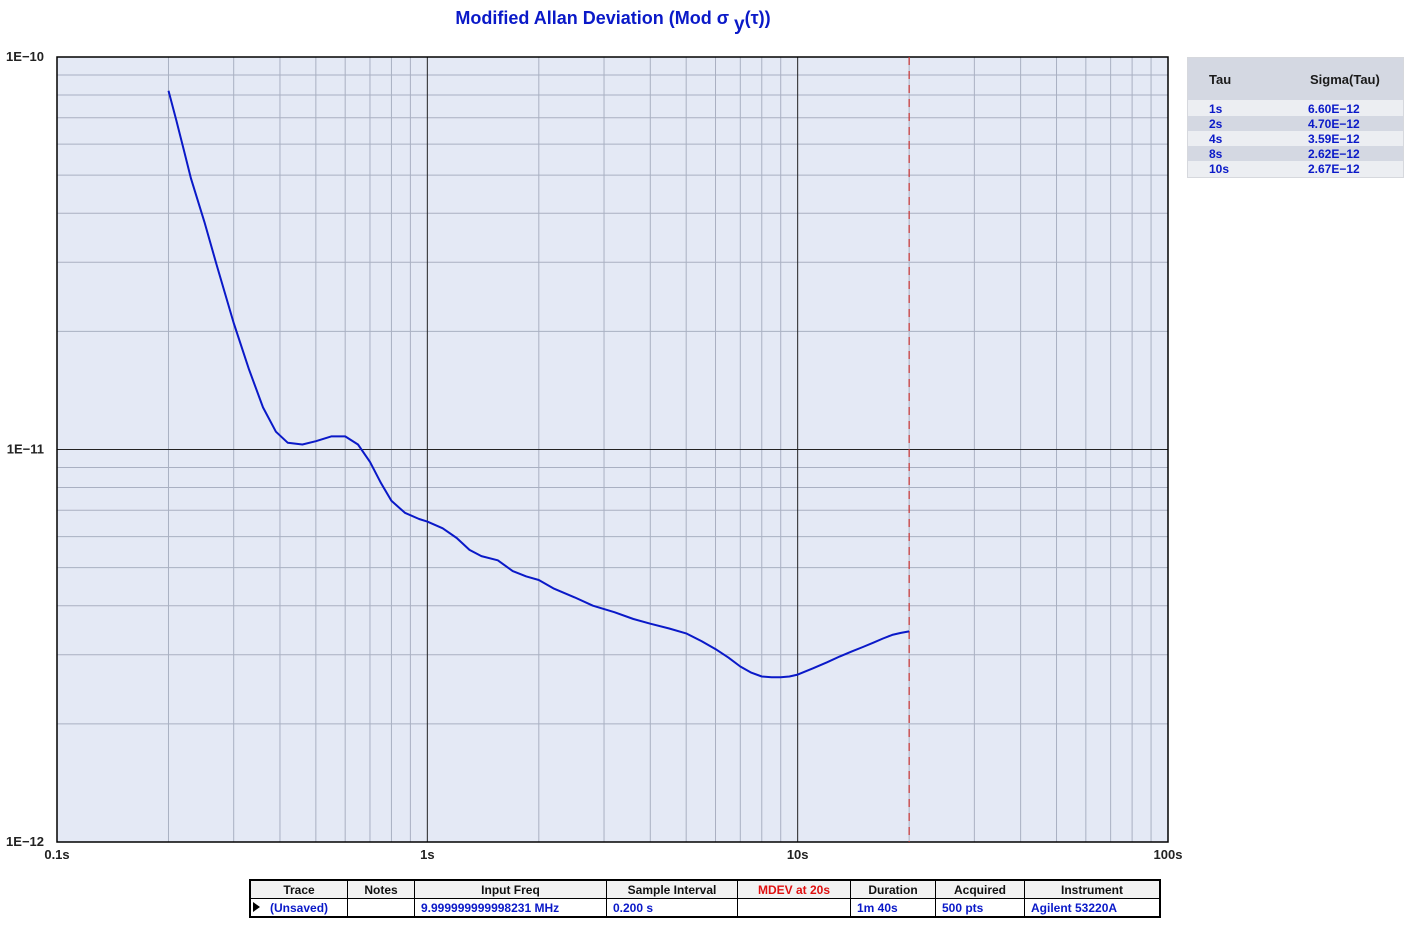 The height and width of the screenshot is (929, 1420). I want to click on chart-title-main: Modified Allan Deviation (Mod σ, so click(592, 18).